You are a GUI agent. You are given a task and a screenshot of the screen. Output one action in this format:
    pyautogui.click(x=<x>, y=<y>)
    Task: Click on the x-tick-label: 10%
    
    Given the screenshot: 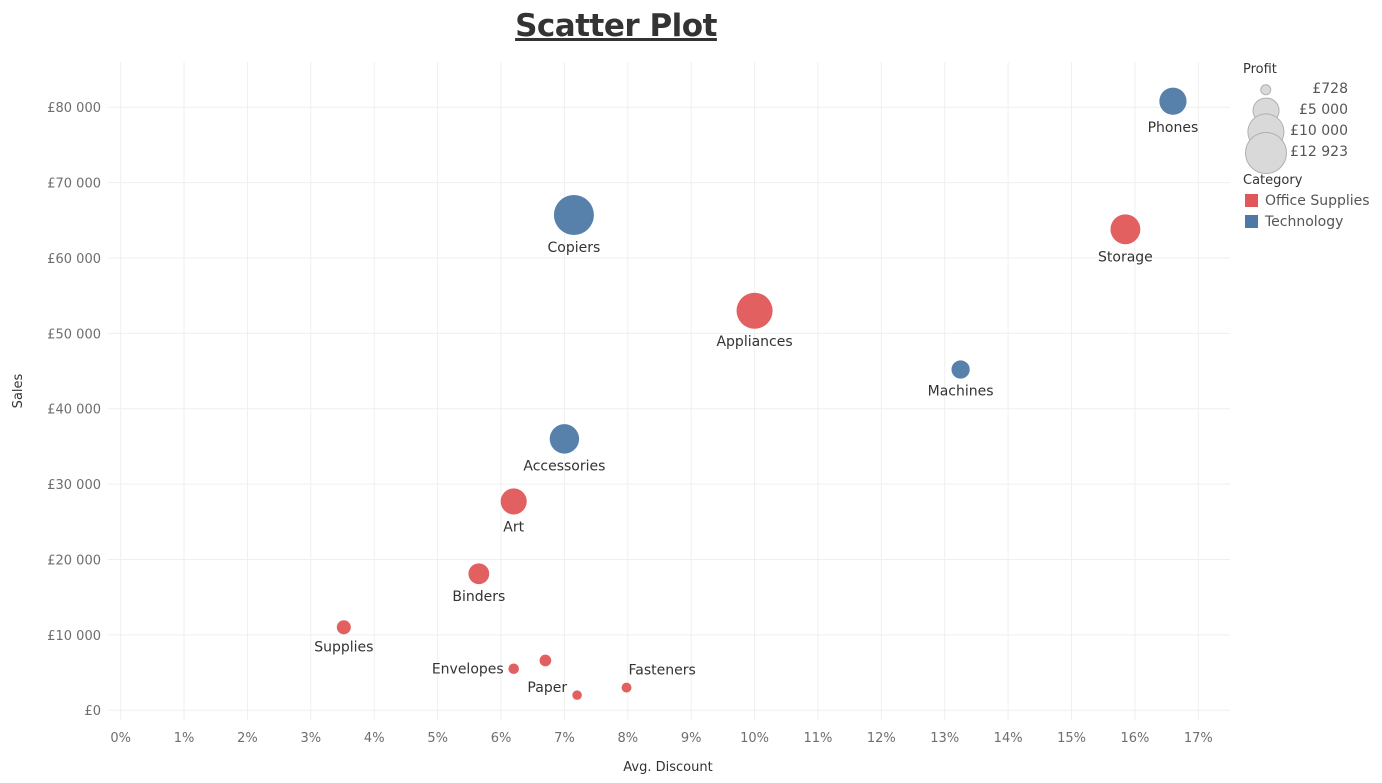 What is the action you would take?
    pyautogui.click(x=754, y=738)
    